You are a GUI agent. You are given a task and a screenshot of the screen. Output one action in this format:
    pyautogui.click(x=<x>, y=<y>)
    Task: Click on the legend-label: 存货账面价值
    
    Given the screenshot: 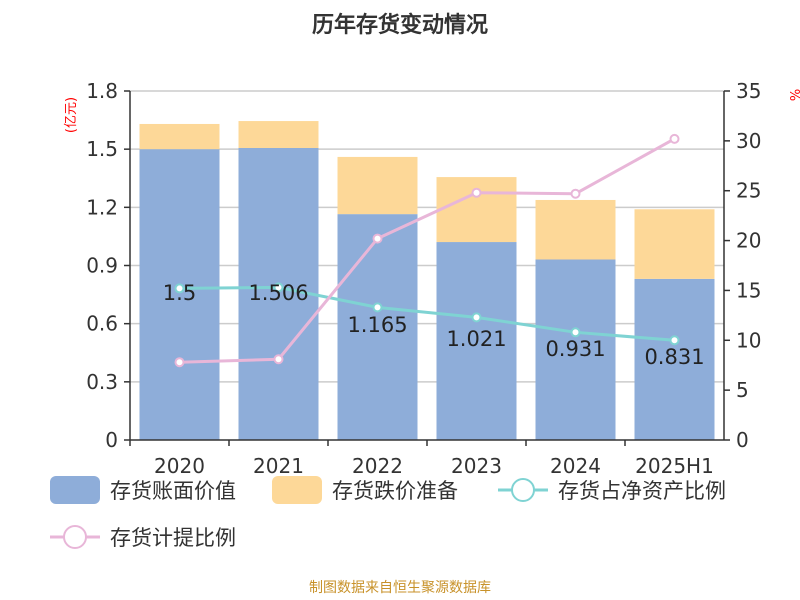 What is the action you would take?
    pyautogui.click(x=173, y=491)
    